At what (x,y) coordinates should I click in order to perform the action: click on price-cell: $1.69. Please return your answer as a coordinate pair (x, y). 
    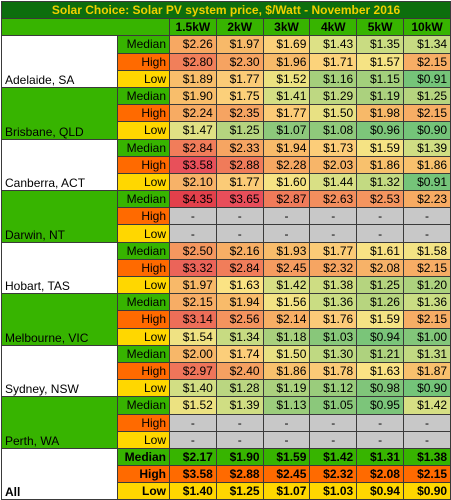
    Looking at the image, I should click on (286, 44).